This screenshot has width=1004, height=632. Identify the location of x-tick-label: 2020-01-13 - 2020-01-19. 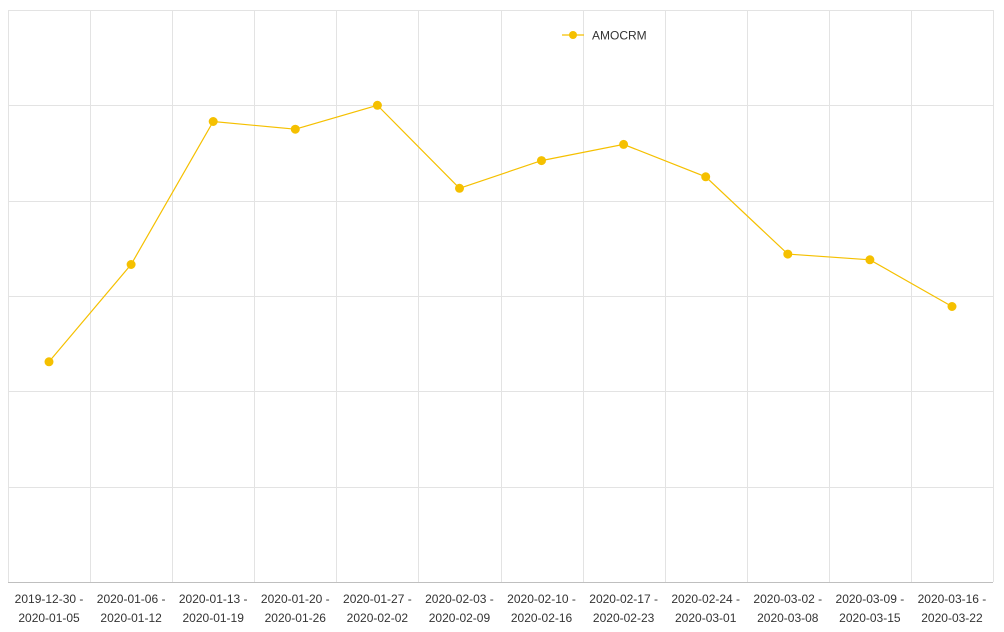
(213, 608).